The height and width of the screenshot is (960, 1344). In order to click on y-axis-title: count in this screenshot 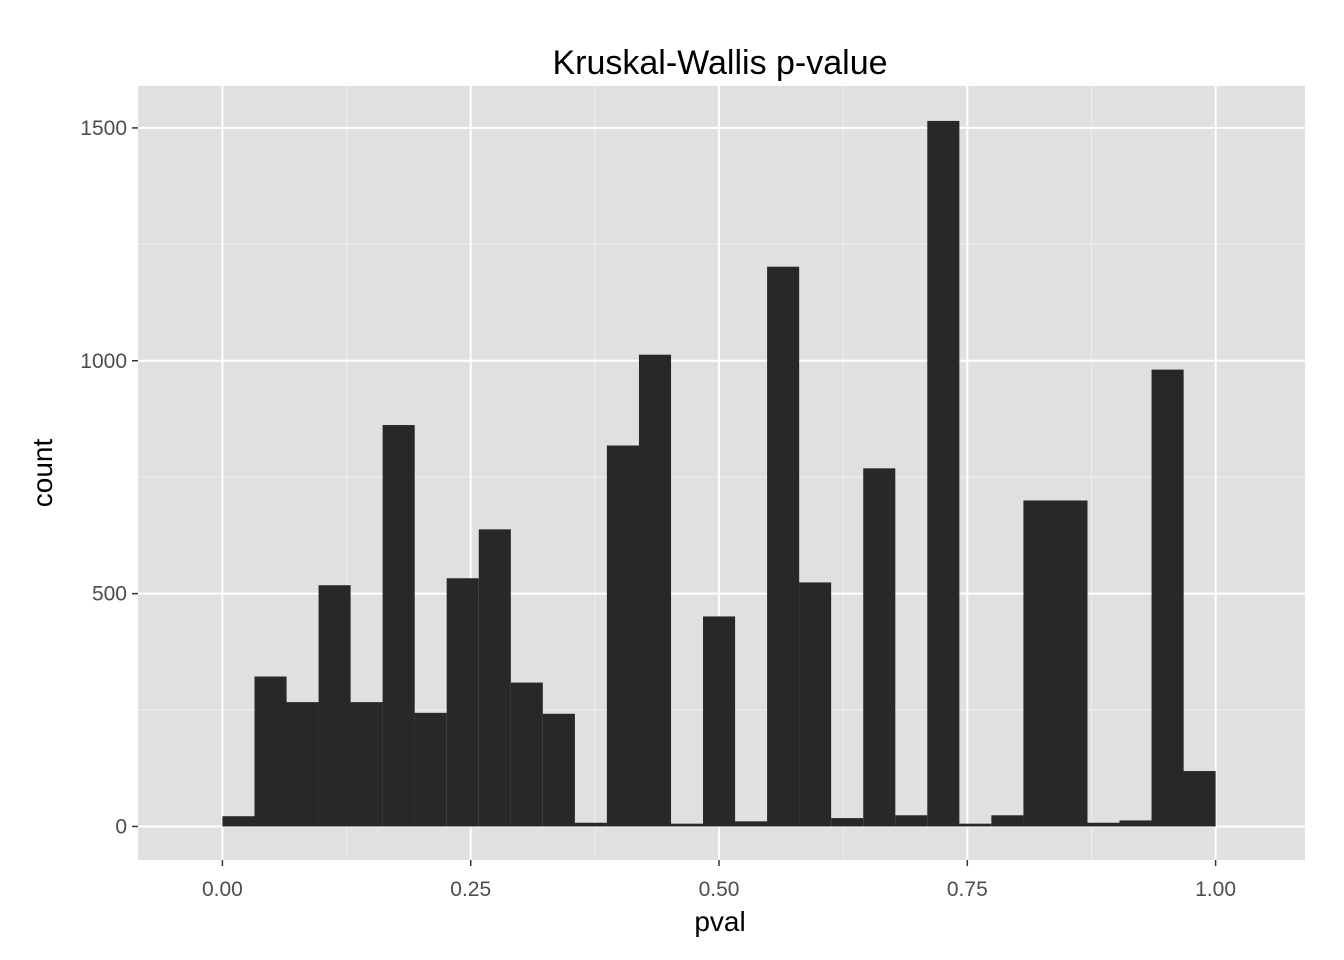, I will do `click(42, 473)`.